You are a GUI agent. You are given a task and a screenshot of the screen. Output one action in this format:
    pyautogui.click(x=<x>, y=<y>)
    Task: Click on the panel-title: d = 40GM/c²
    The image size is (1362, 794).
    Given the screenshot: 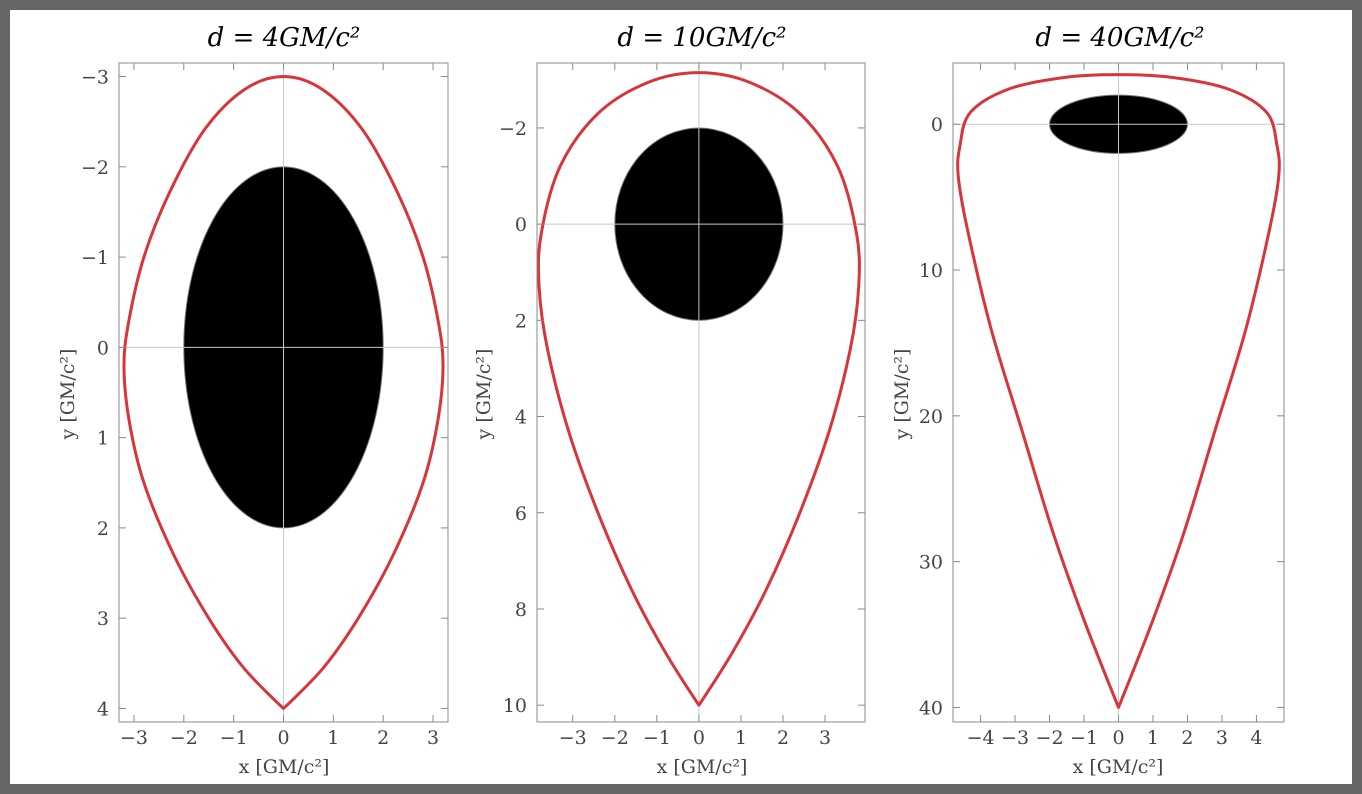 What is the action you would take?
    pyautogui.click(x=1119, y=38)
    